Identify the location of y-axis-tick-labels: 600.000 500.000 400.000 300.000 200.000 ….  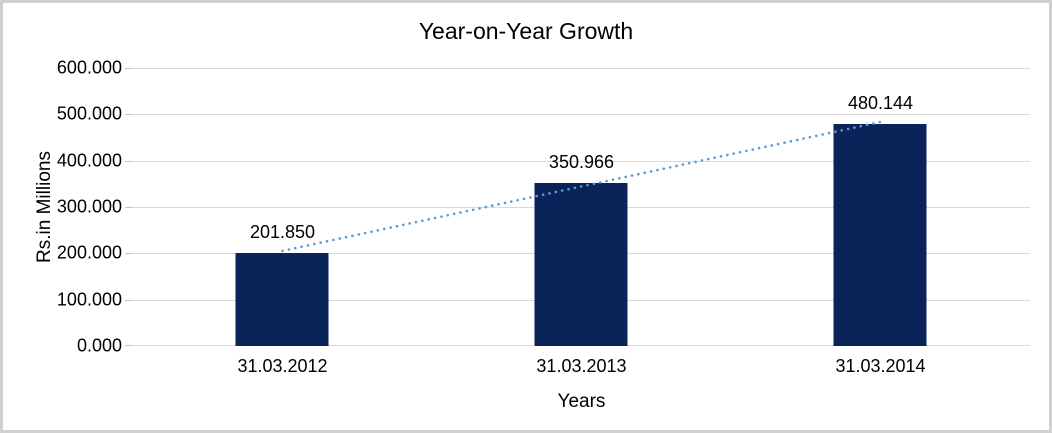
(62, 207).